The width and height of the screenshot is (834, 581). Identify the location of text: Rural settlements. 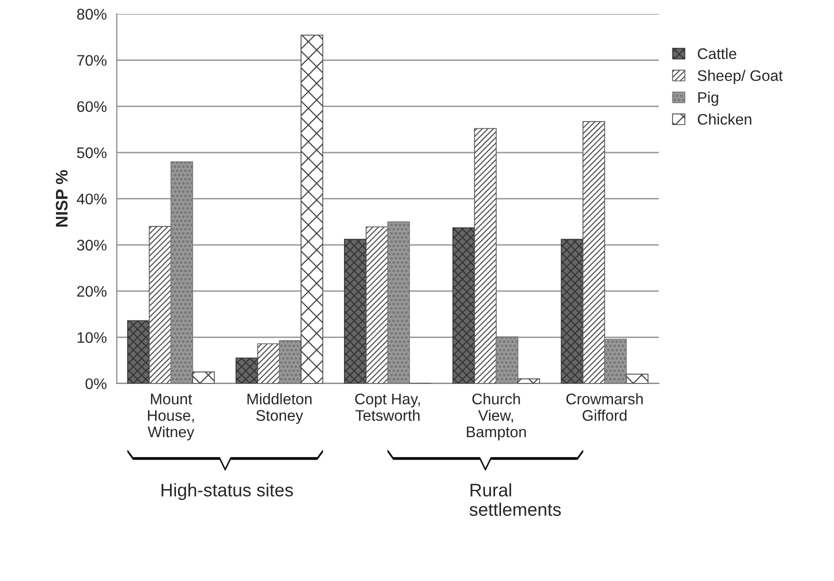
(515, 499).